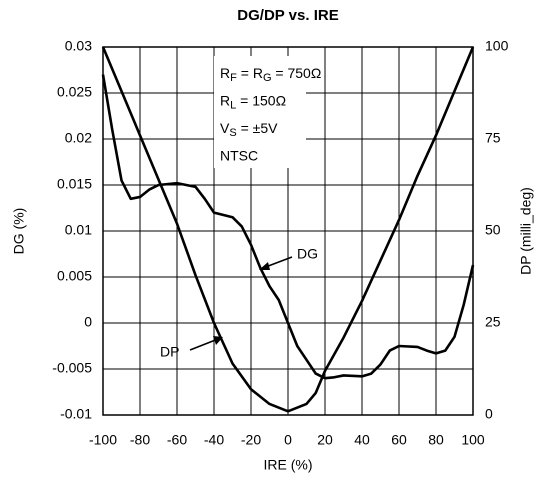  What do you see at coordinates (250, 73) in the screenshot?
I see `annotation-text: = R` at bounding box center [250, 73].